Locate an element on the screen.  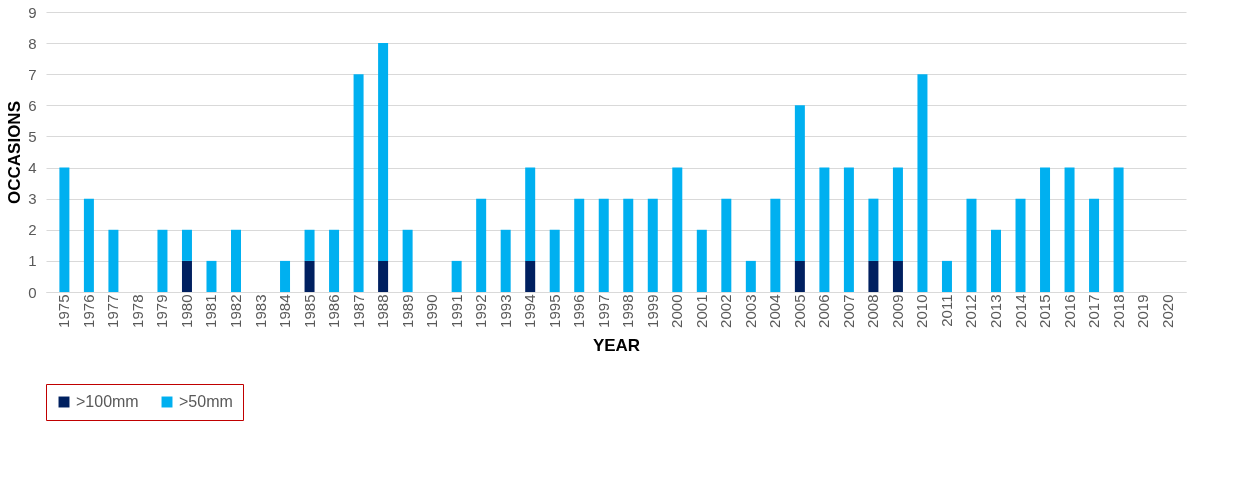
x-tick-label: 1975 is located at coordinates (64, 311).